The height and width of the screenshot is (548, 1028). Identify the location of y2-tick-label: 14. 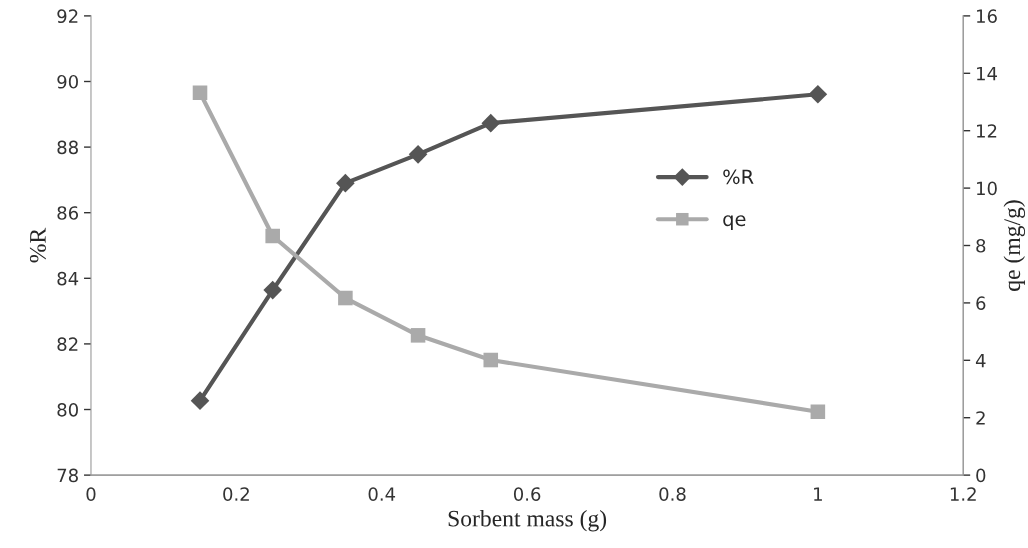
(987, 73).